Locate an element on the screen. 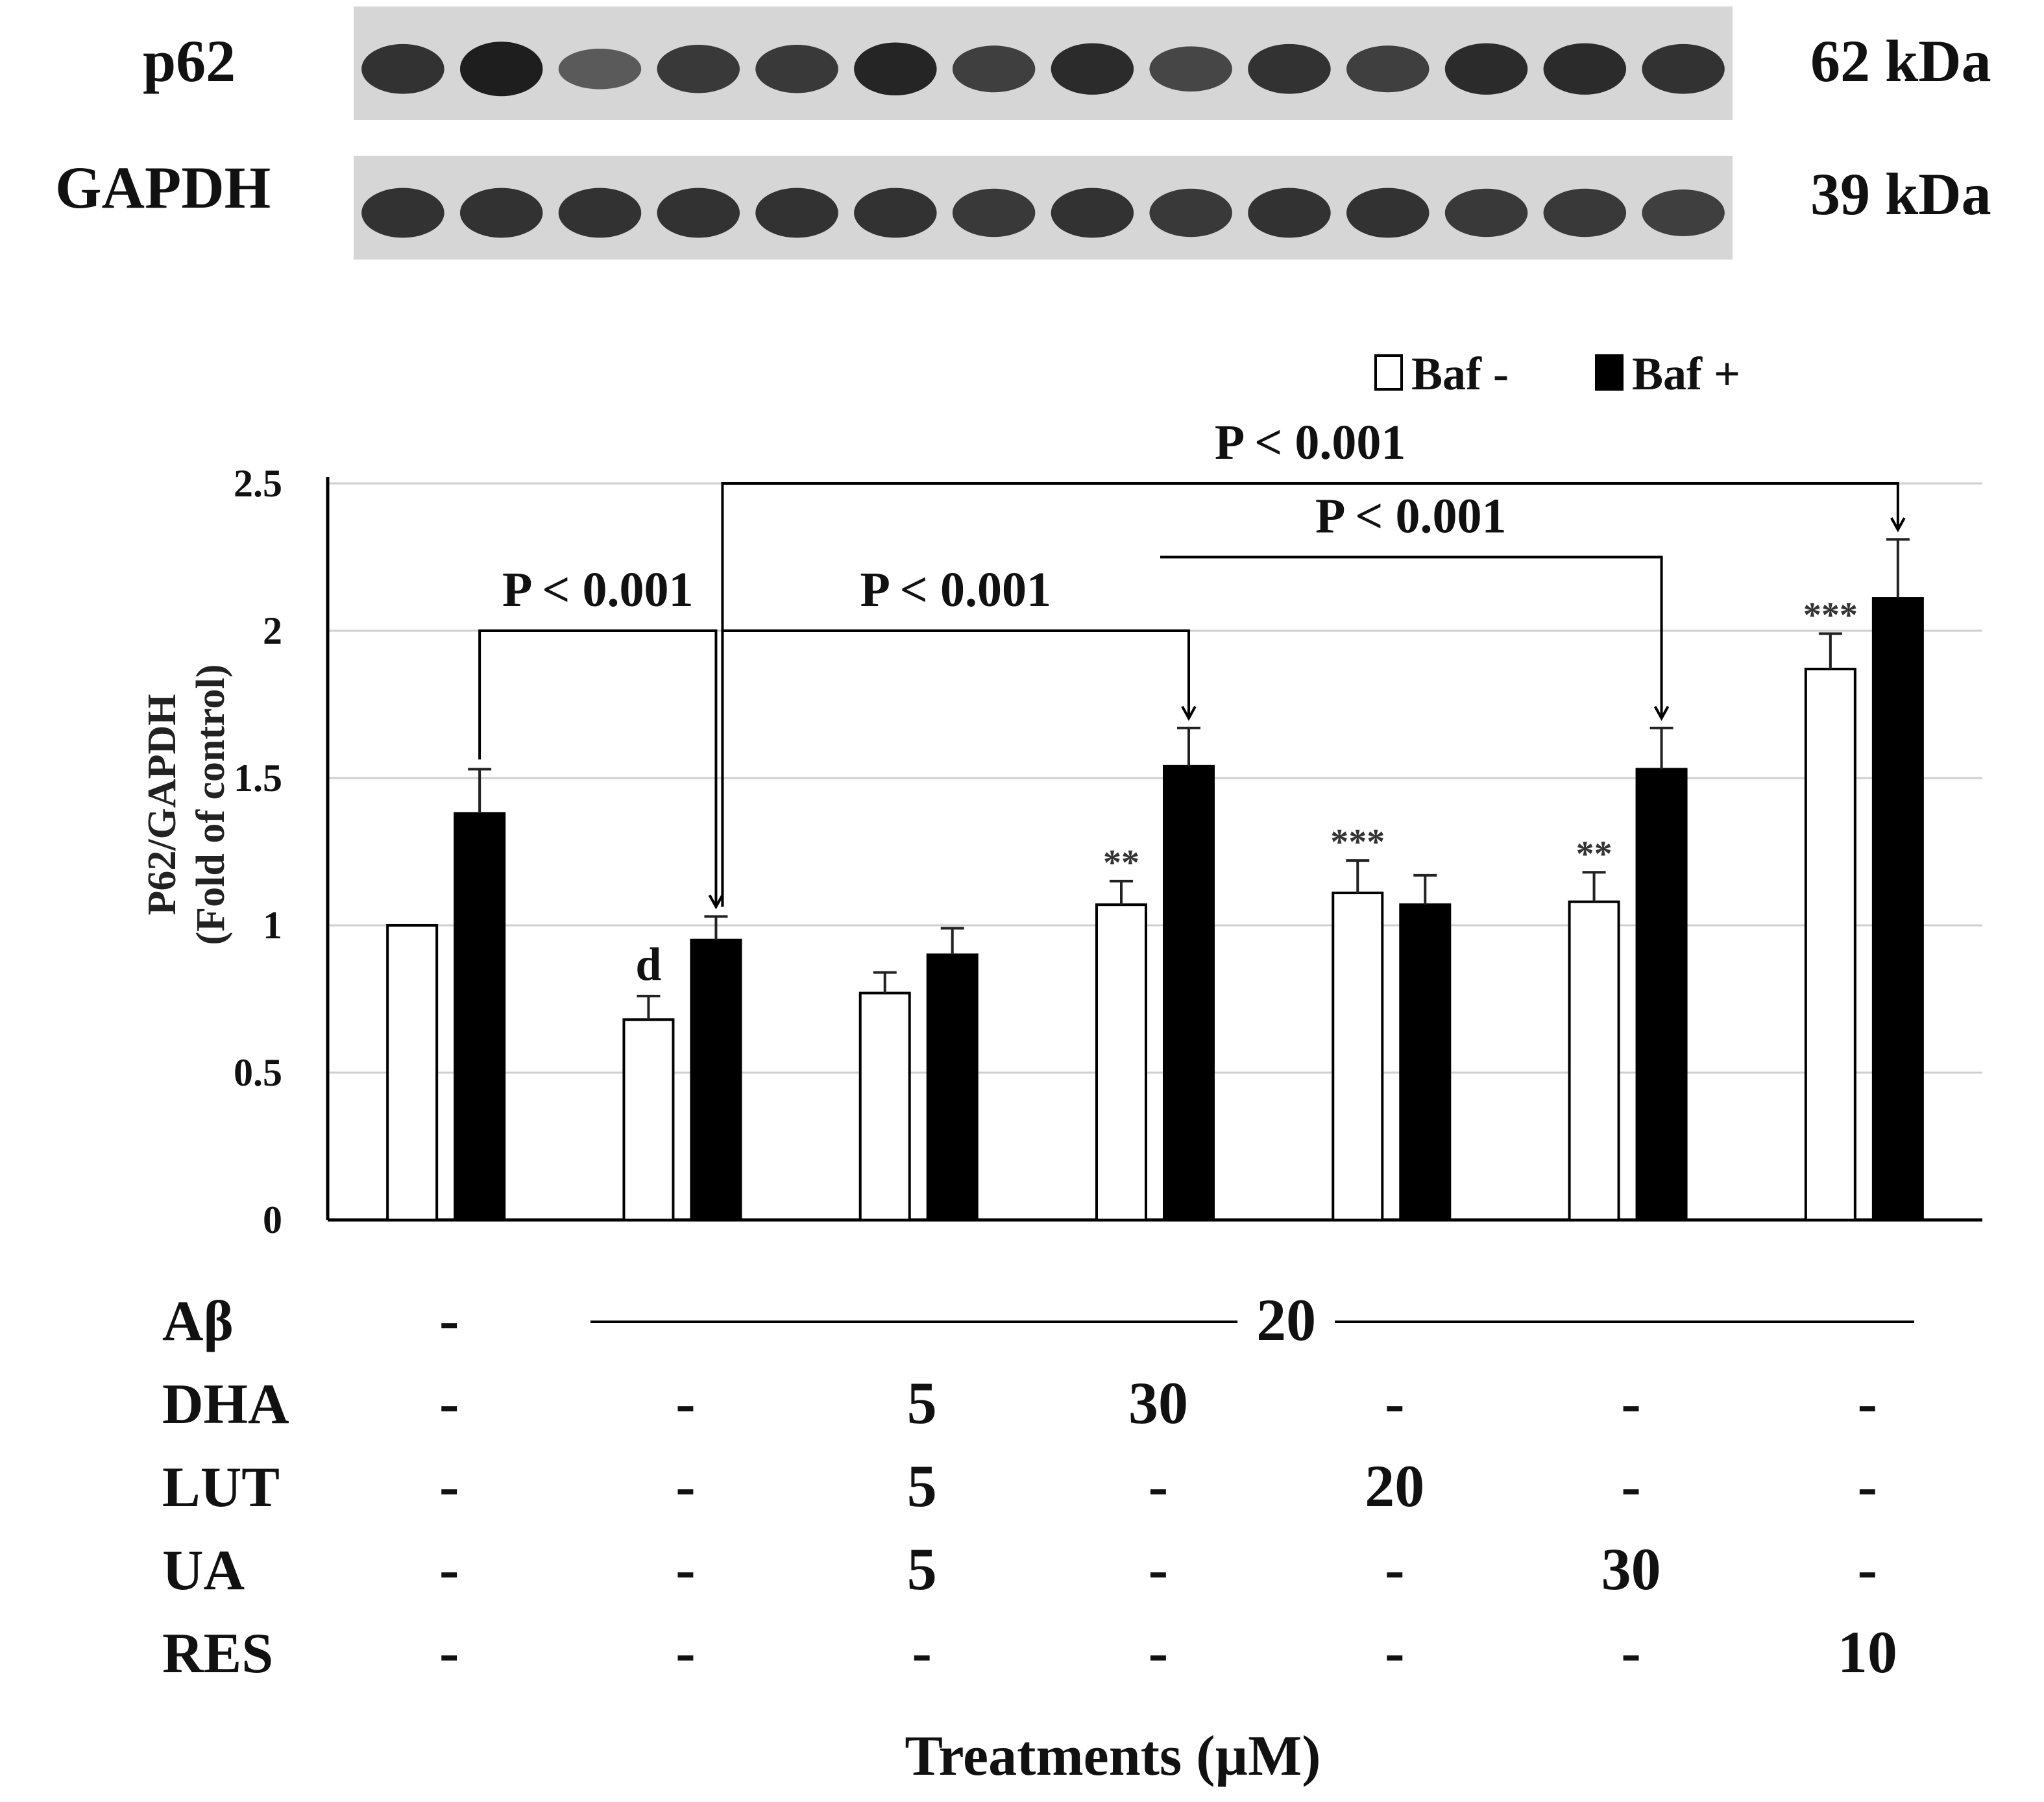 This screenshot has width=2044, height=1802. blot-size-label: 62 kDa is located at coordinates (1900, 61).